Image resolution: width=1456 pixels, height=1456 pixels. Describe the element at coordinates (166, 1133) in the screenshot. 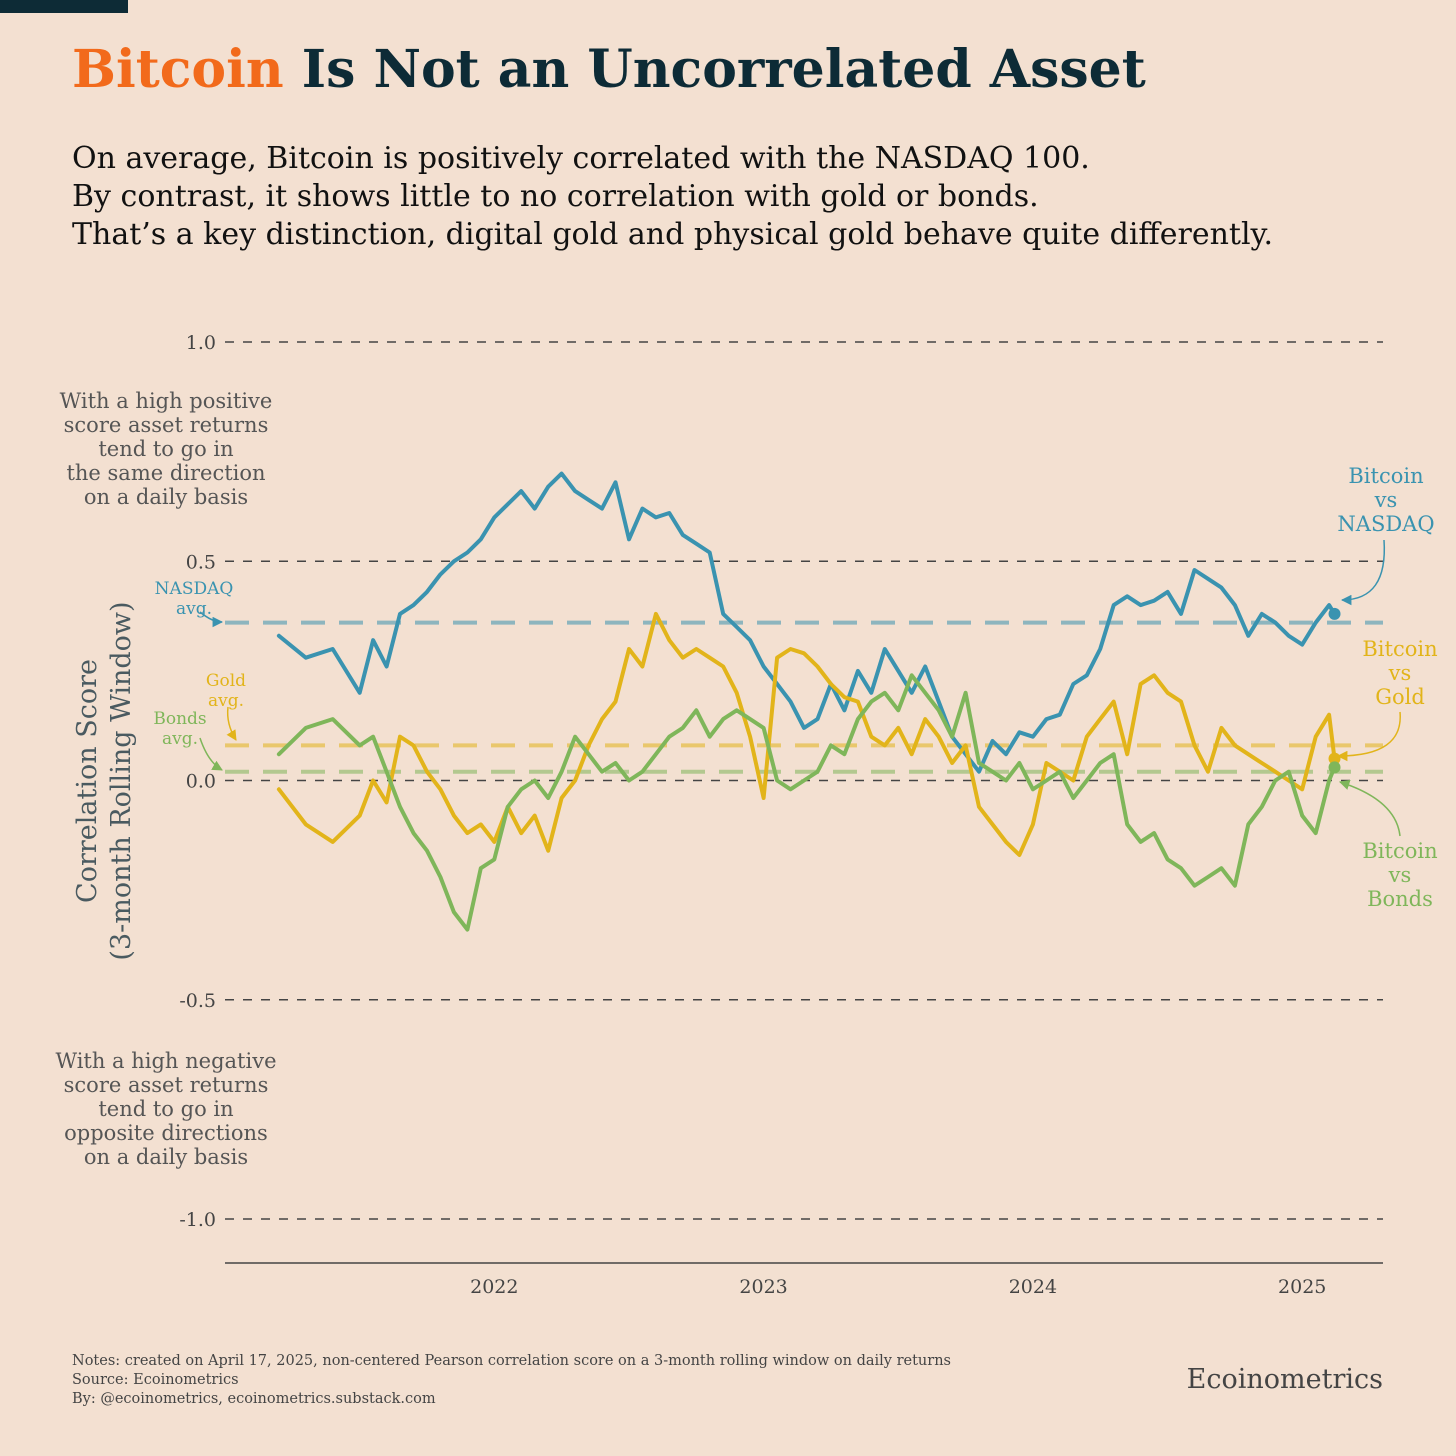

I see `negative-score-annotation-line: opposite directions` at that location.